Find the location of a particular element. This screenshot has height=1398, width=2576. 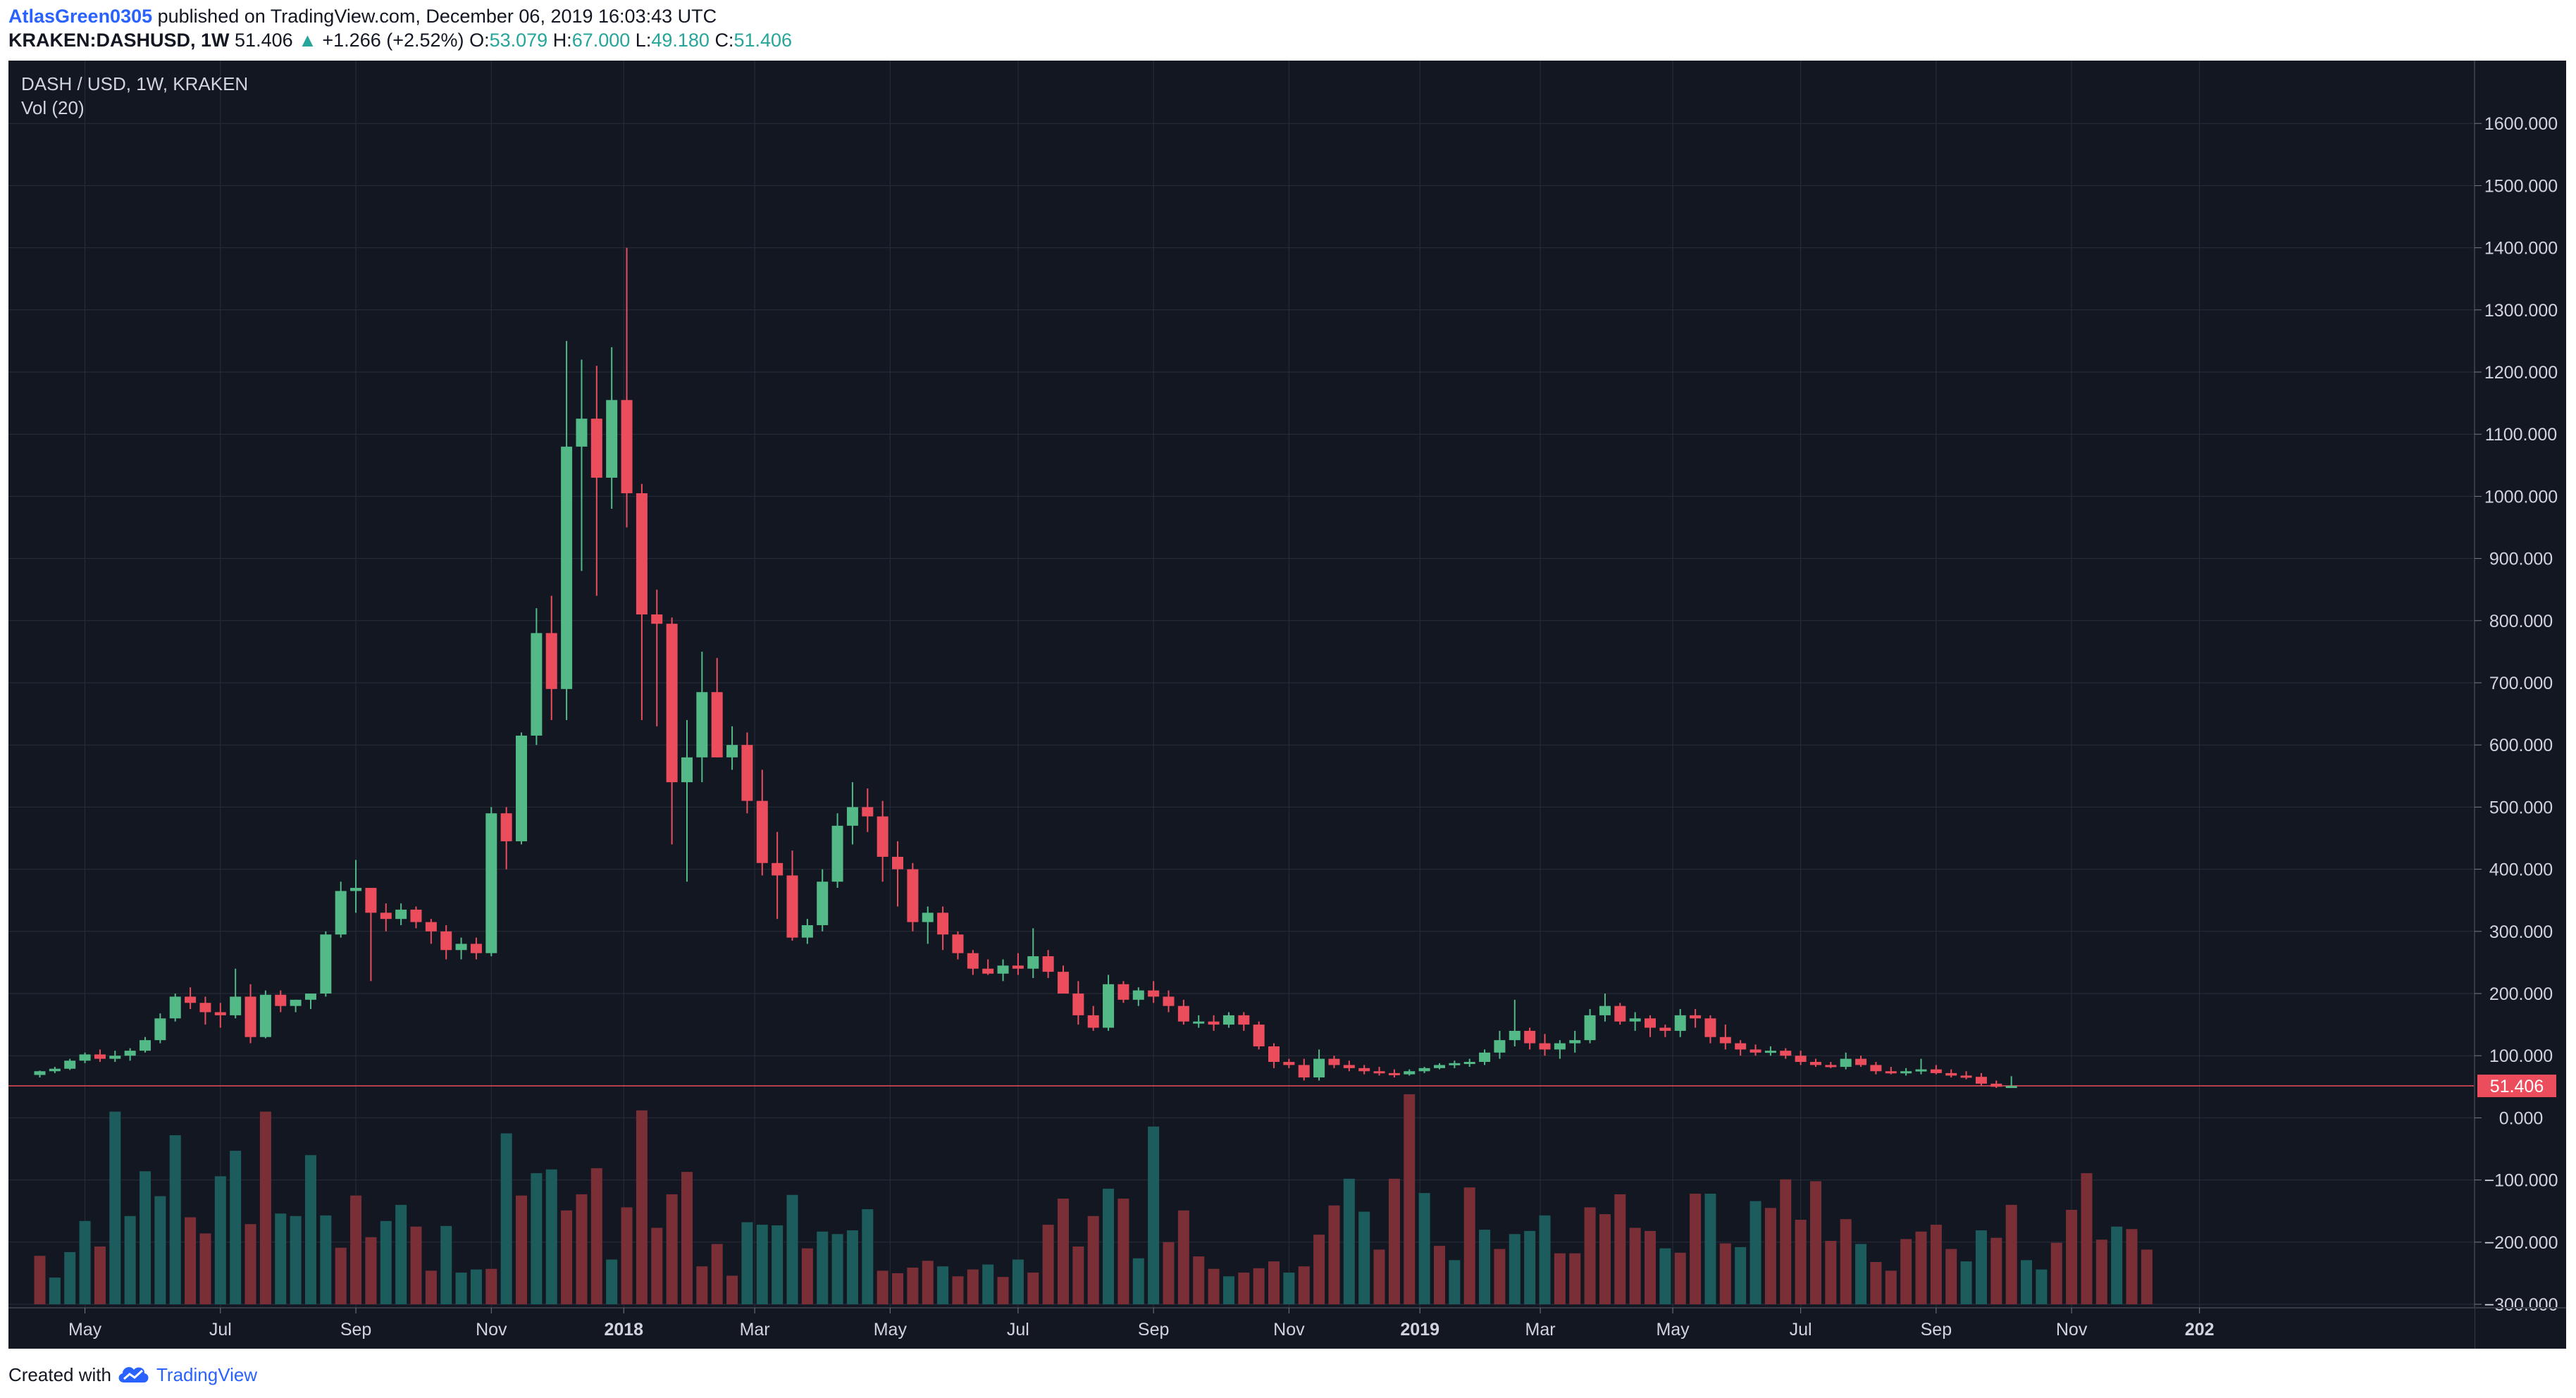

y-tick-label: 1400.000 is located at coordinates (2521, 249).